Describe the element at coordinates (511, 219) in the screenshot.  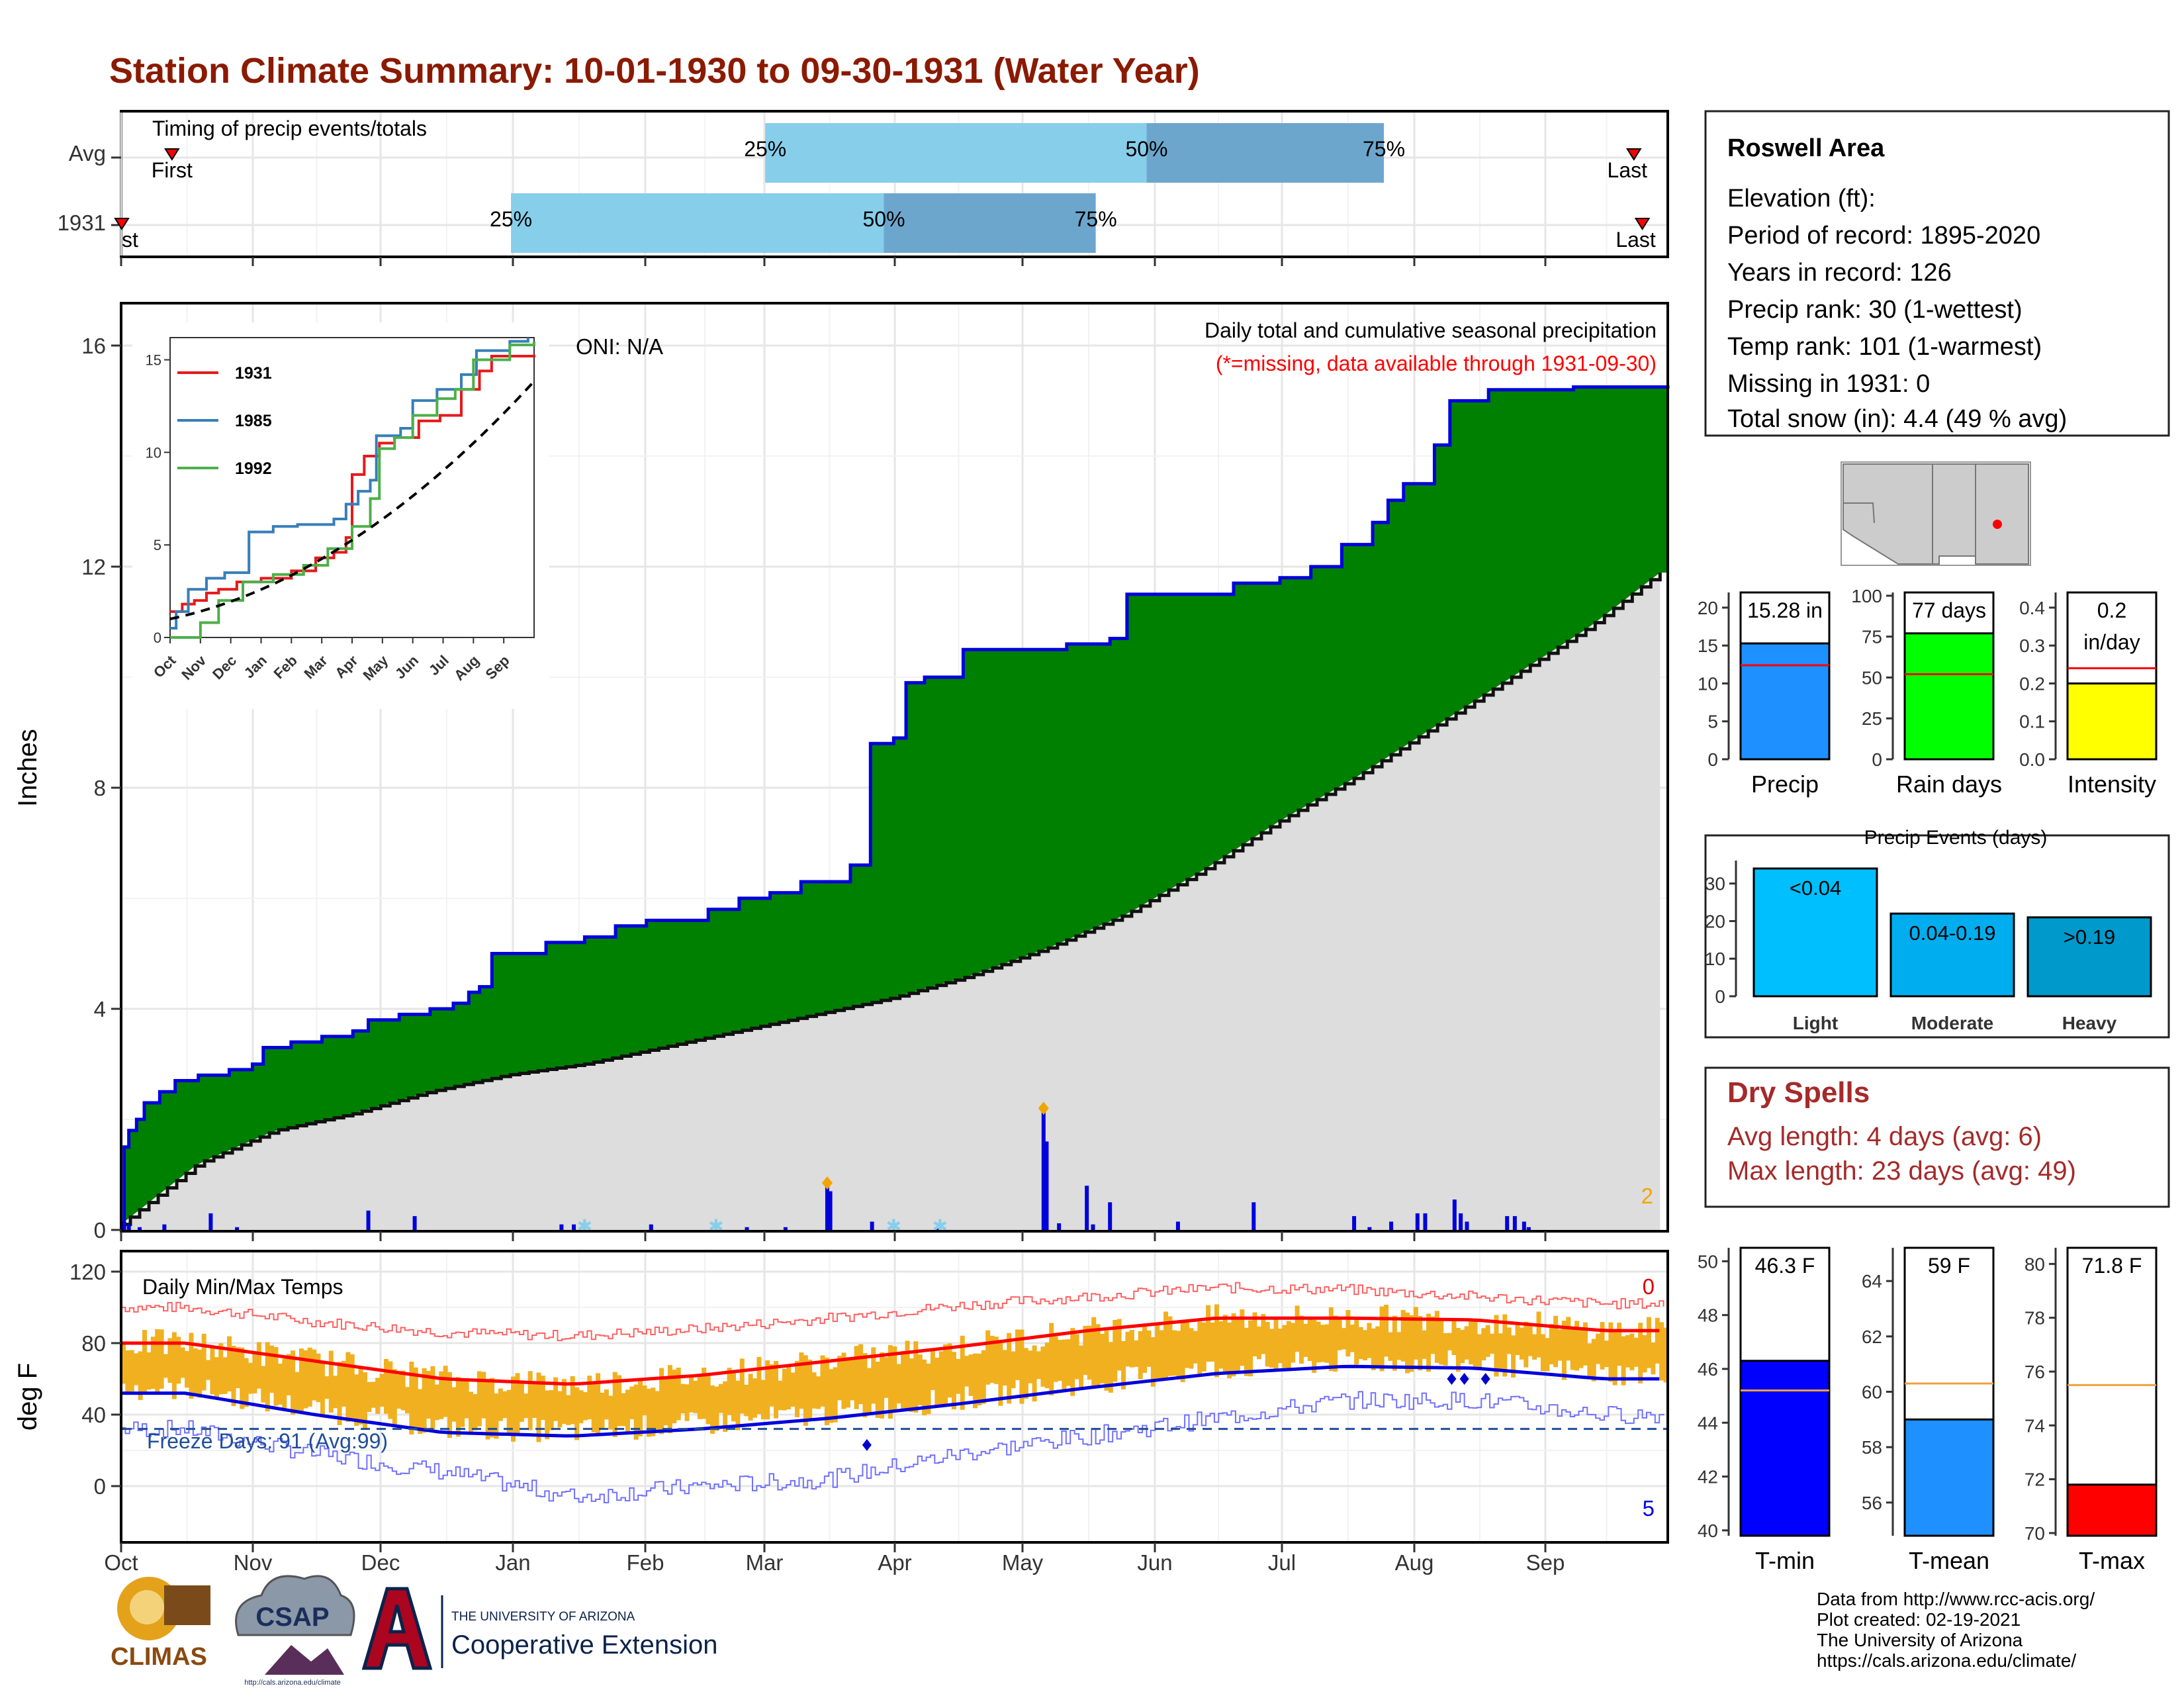
I see `timing-label-25: 25%` at that location.